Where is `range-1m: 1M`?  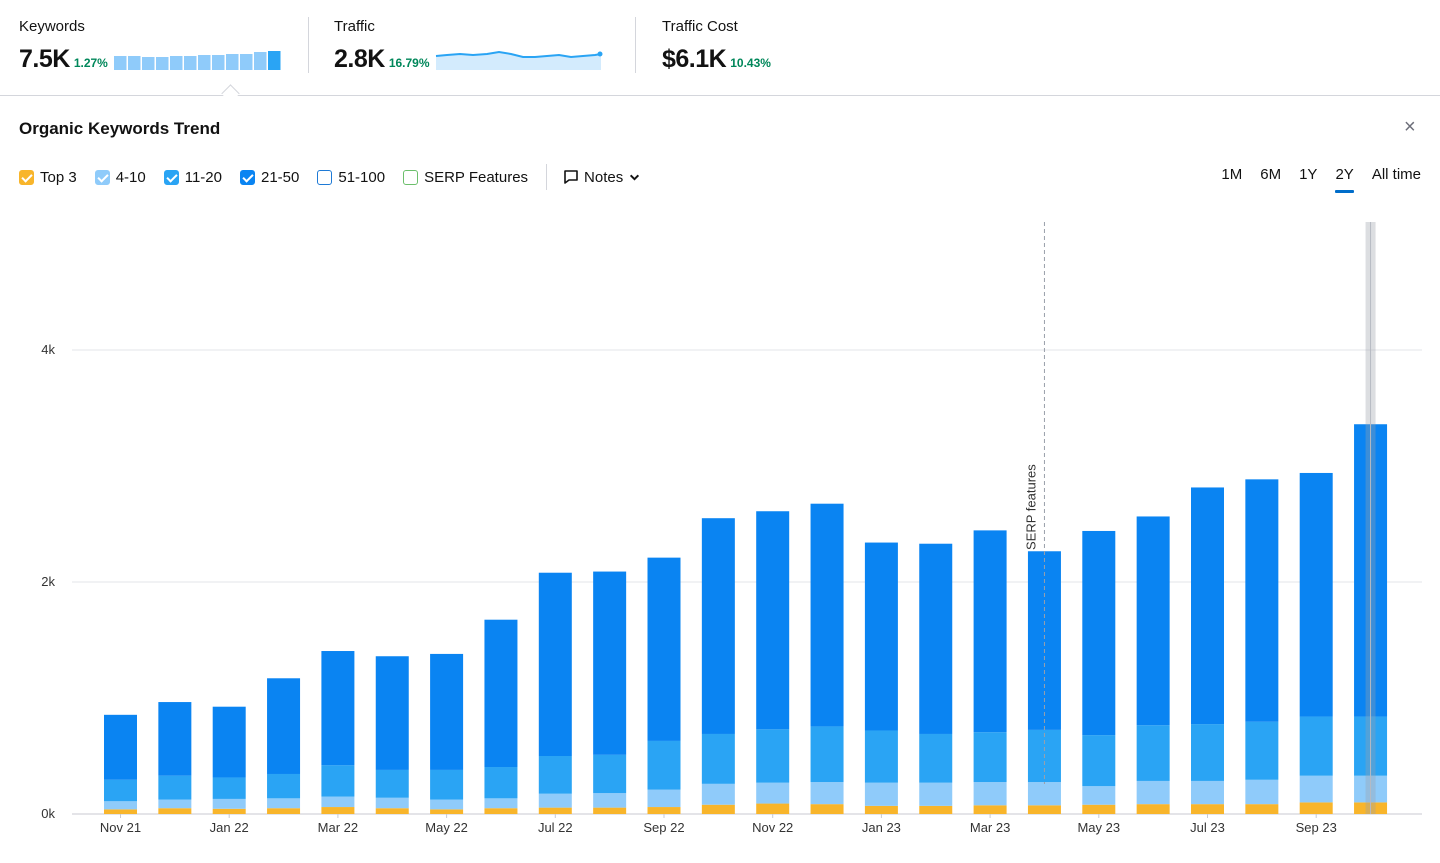
range-1m: 1M is located at coordinates (1232, 174).